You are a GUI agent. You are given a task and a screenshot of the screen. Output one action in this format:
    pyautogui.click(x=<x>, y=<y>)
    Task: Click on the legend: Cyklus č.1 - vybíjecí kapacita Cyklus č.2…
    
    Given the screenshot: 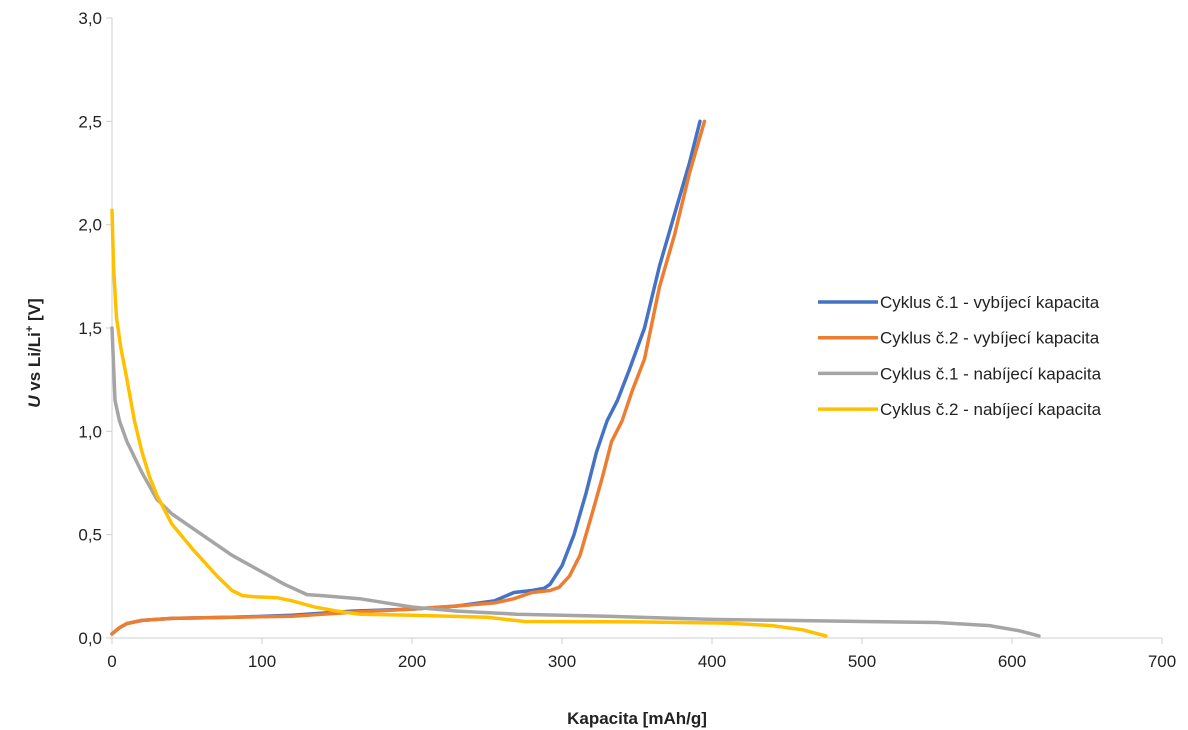 What is the action you would take?
    pyautogui.click(x=960, y=356)
    